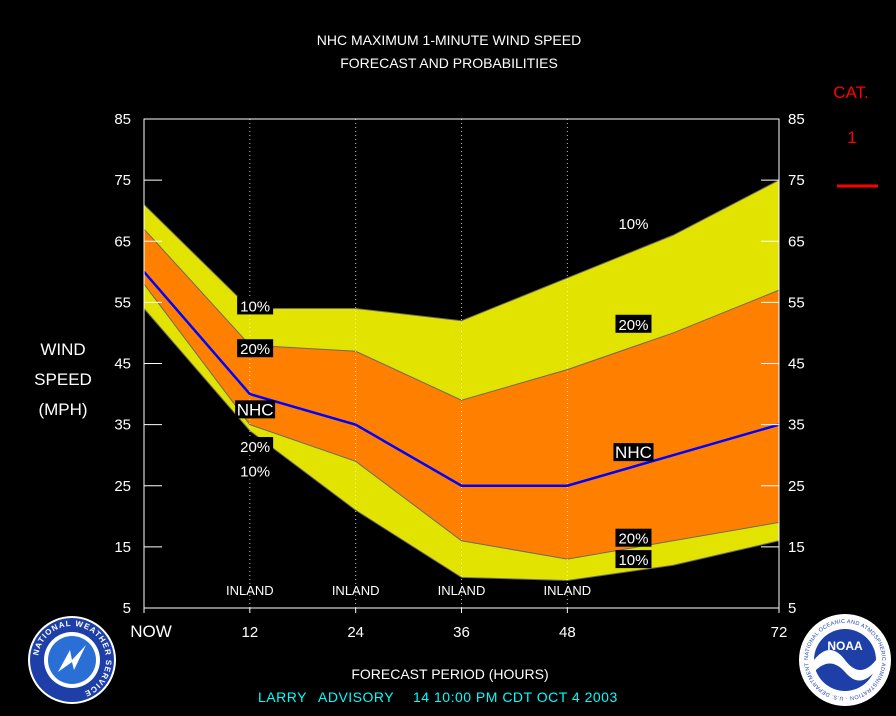  Describe the element at coordinates (151, 631) in the screenshot. I see `x-tick-label: NOW` at that location.